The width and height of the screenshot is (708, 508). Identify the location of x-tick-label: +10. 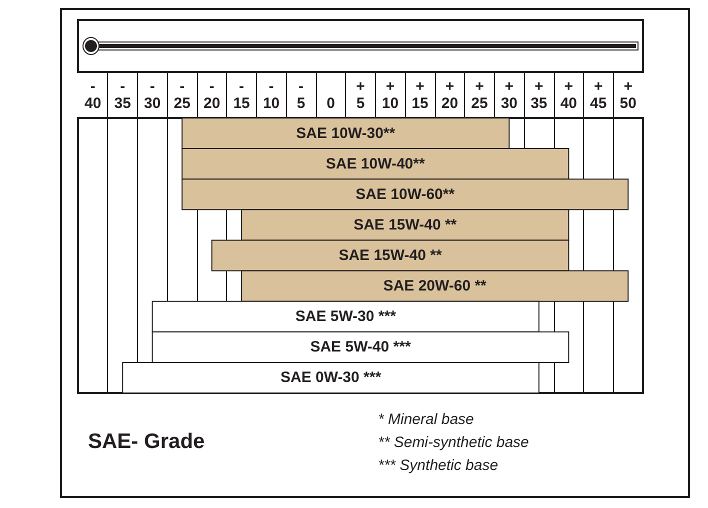
(390, 95).